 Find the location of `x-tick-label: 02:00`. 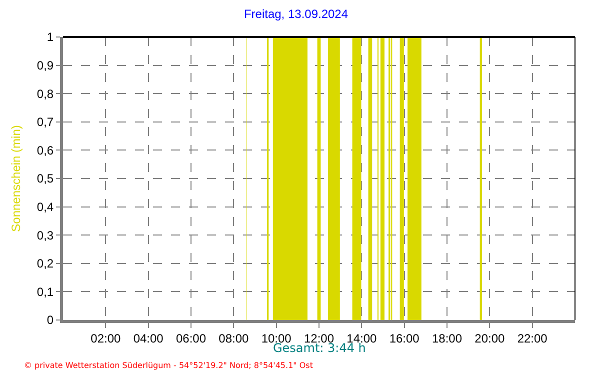

x-tick-label: 02:00 is located at coordinates (106, 338).